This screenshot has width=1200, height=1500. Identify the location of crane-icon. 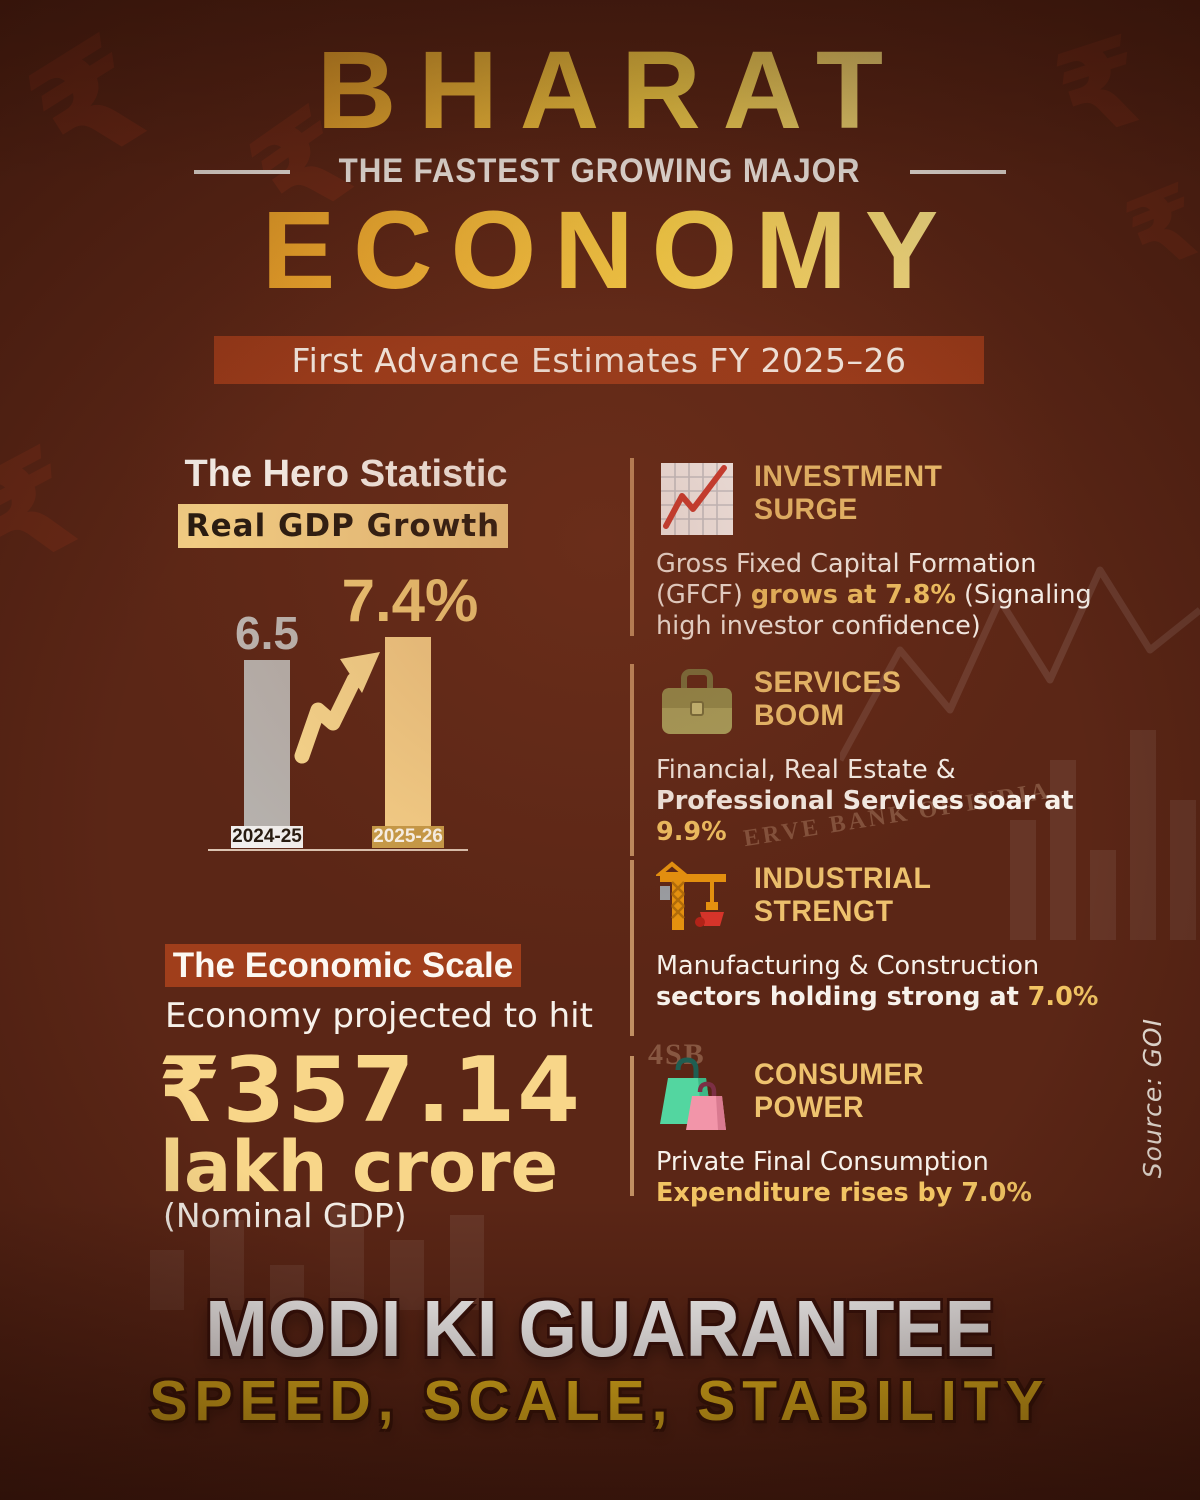
(691, 895).